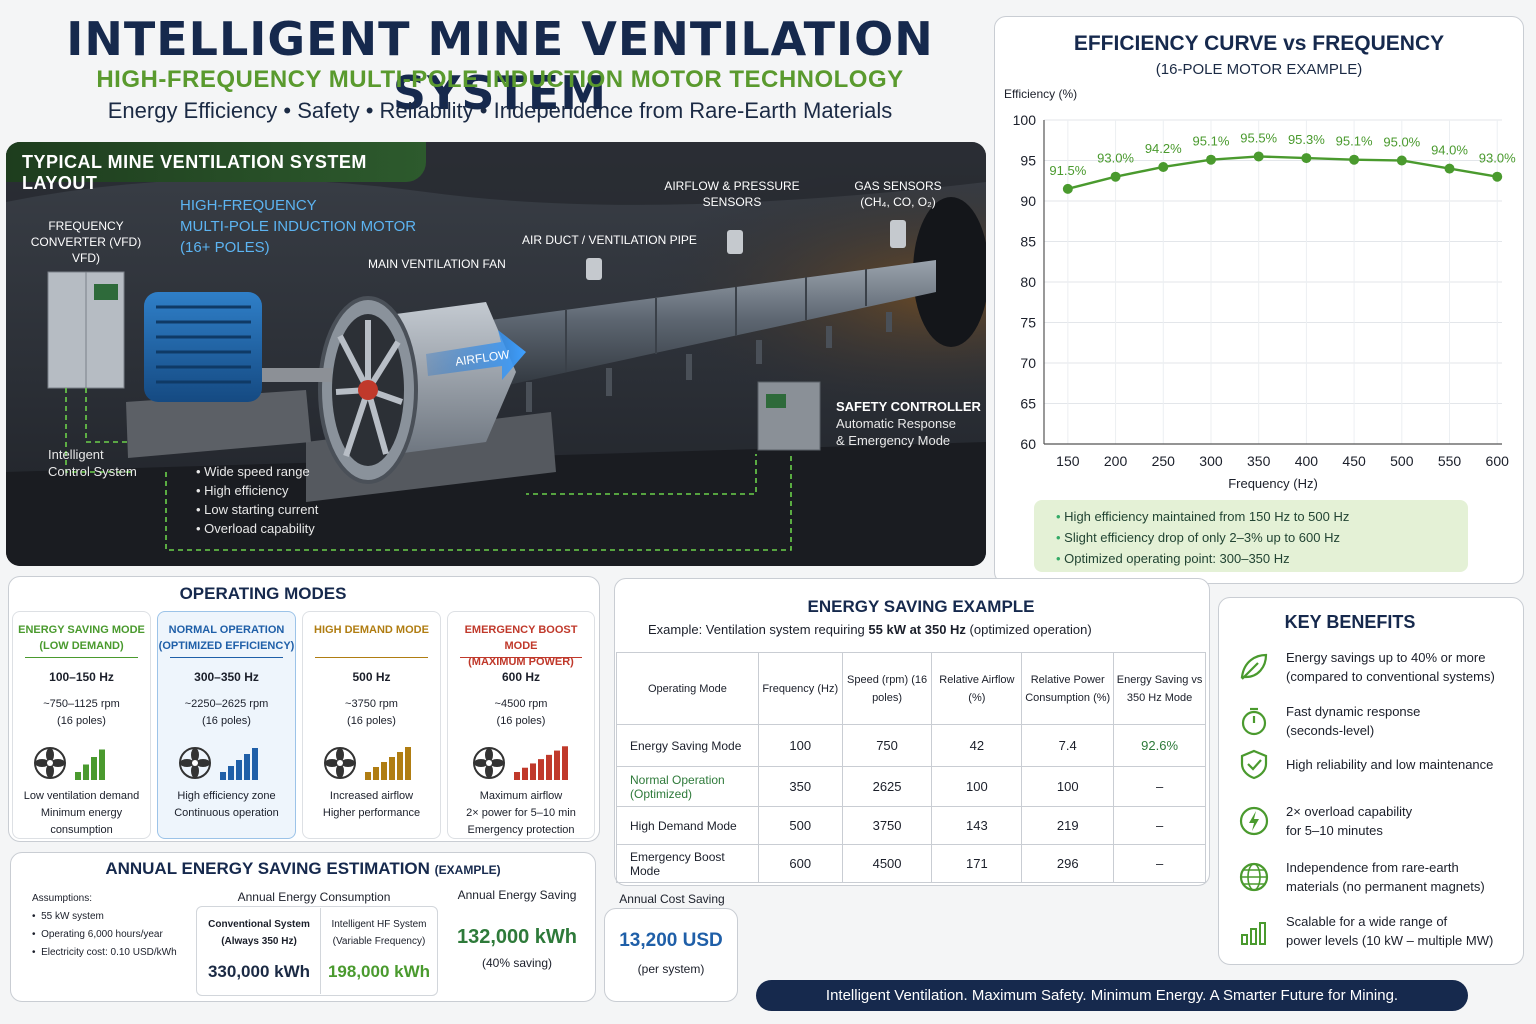 This screenshot has height=1024, width=1536. What do you see at coordinates (1498, 461) in the screenshot?
I see `x-tick-label: 600` at bounding box center [1498, 461].